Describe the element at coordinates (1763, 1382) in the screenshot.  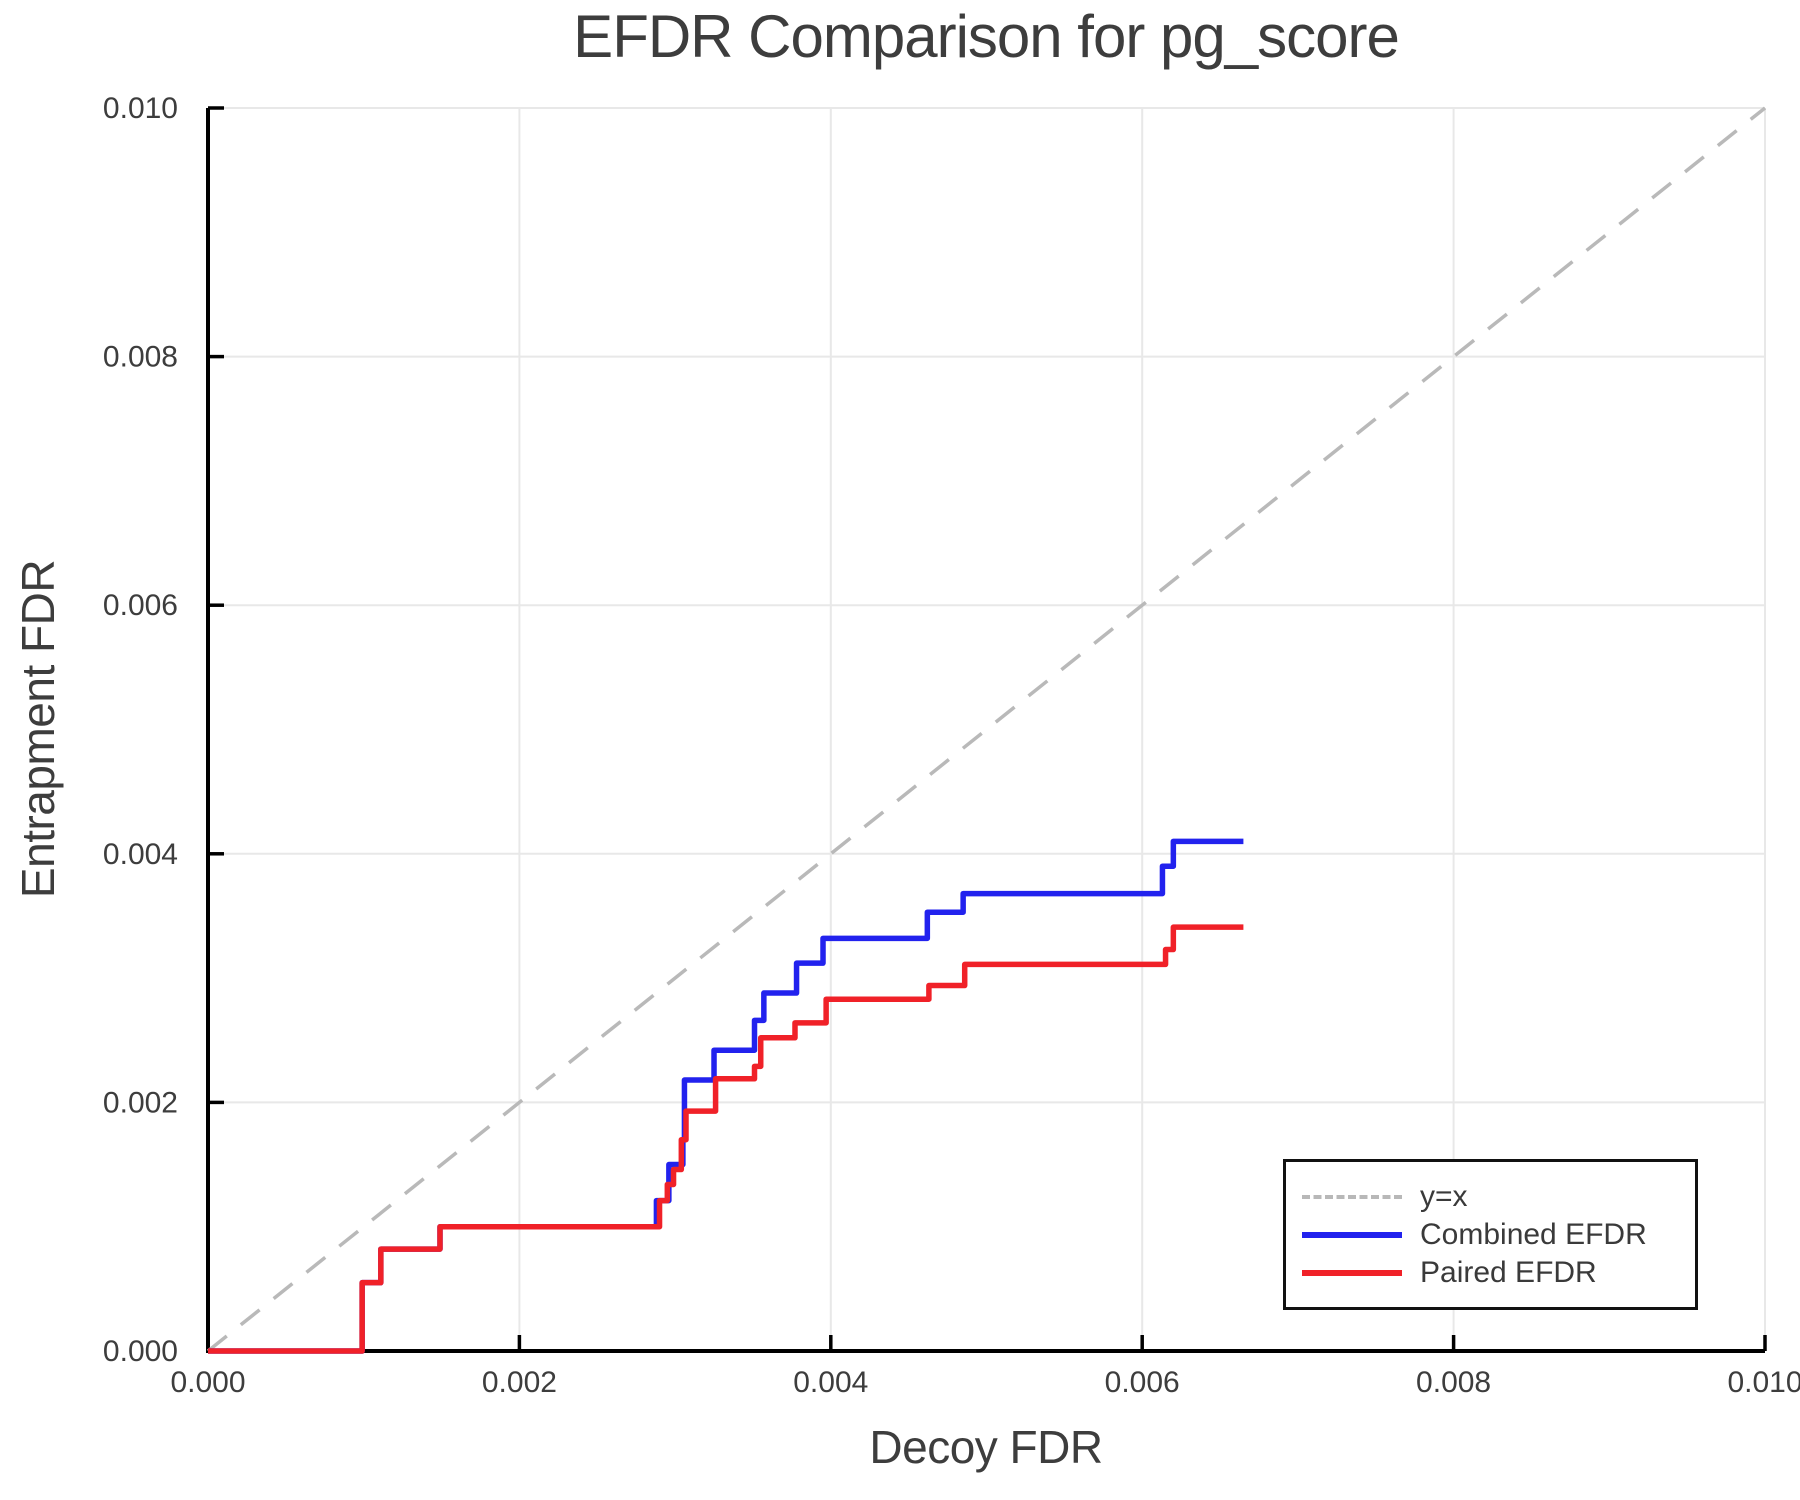
I see `x-tick-label: 0.010` at that location.